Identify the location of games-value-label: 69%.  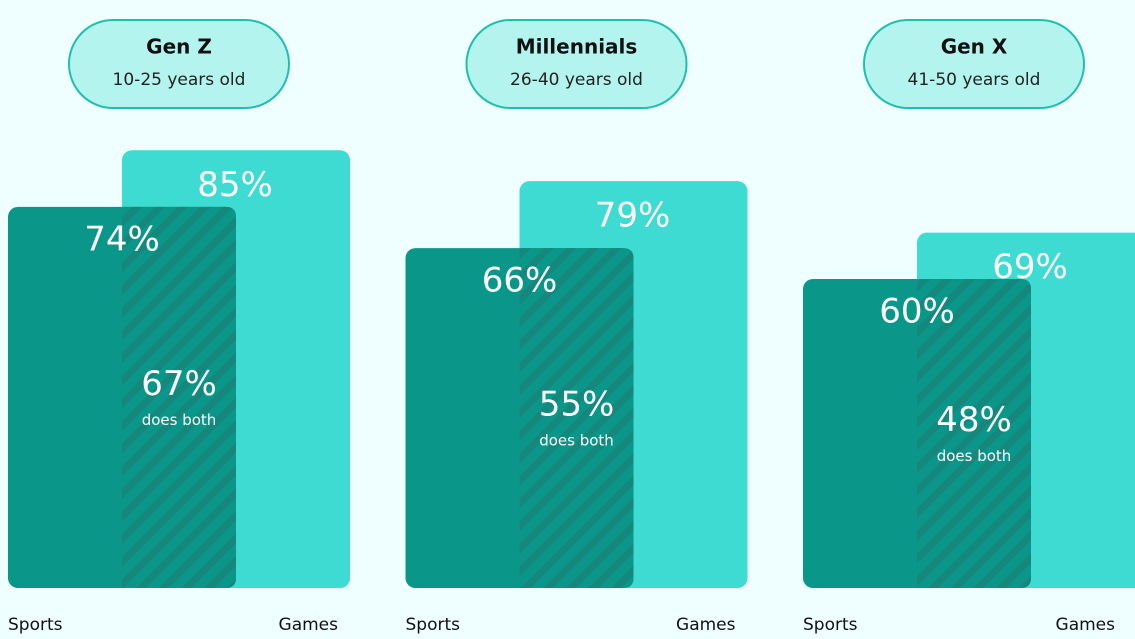
(1030, 267).